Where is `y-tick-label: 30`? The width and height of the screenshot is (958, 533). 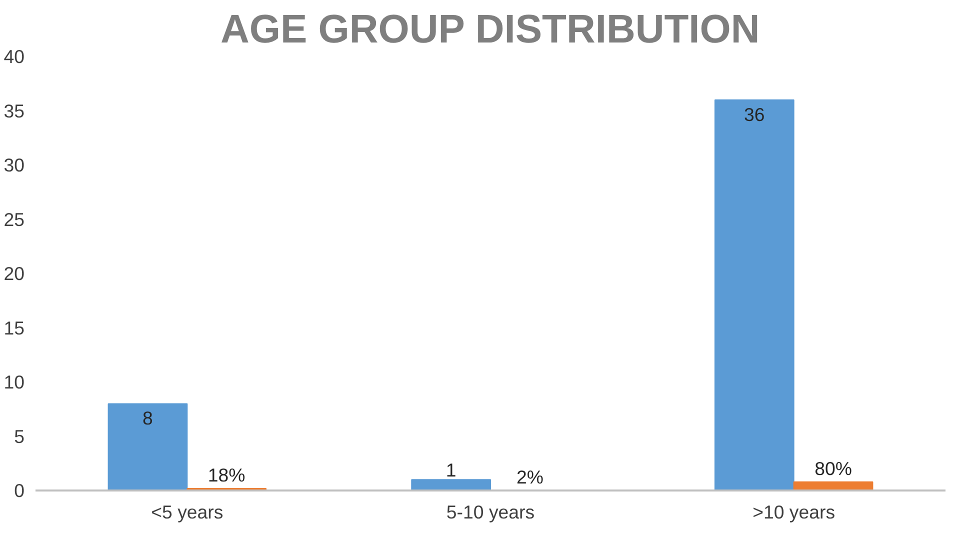
y-tick-label: 30 is located at coordinates (14, 165).